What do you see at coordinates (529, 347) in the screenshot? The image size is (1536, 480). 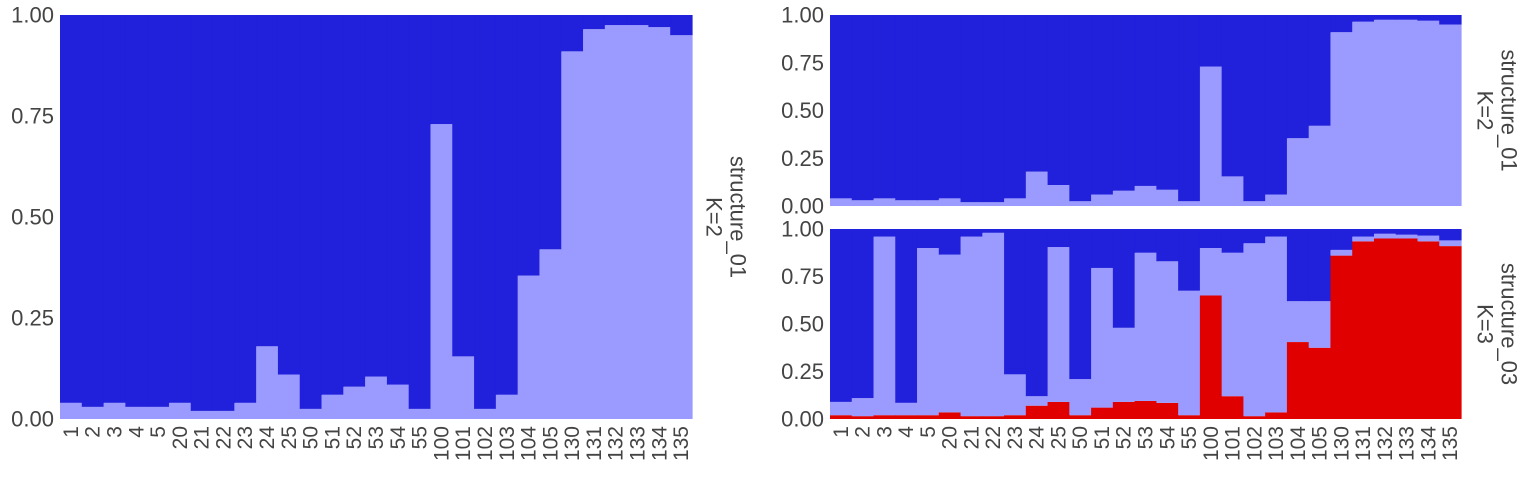 I see `bar-segment-left-104-cluster2` at bounding box center [529, 347].